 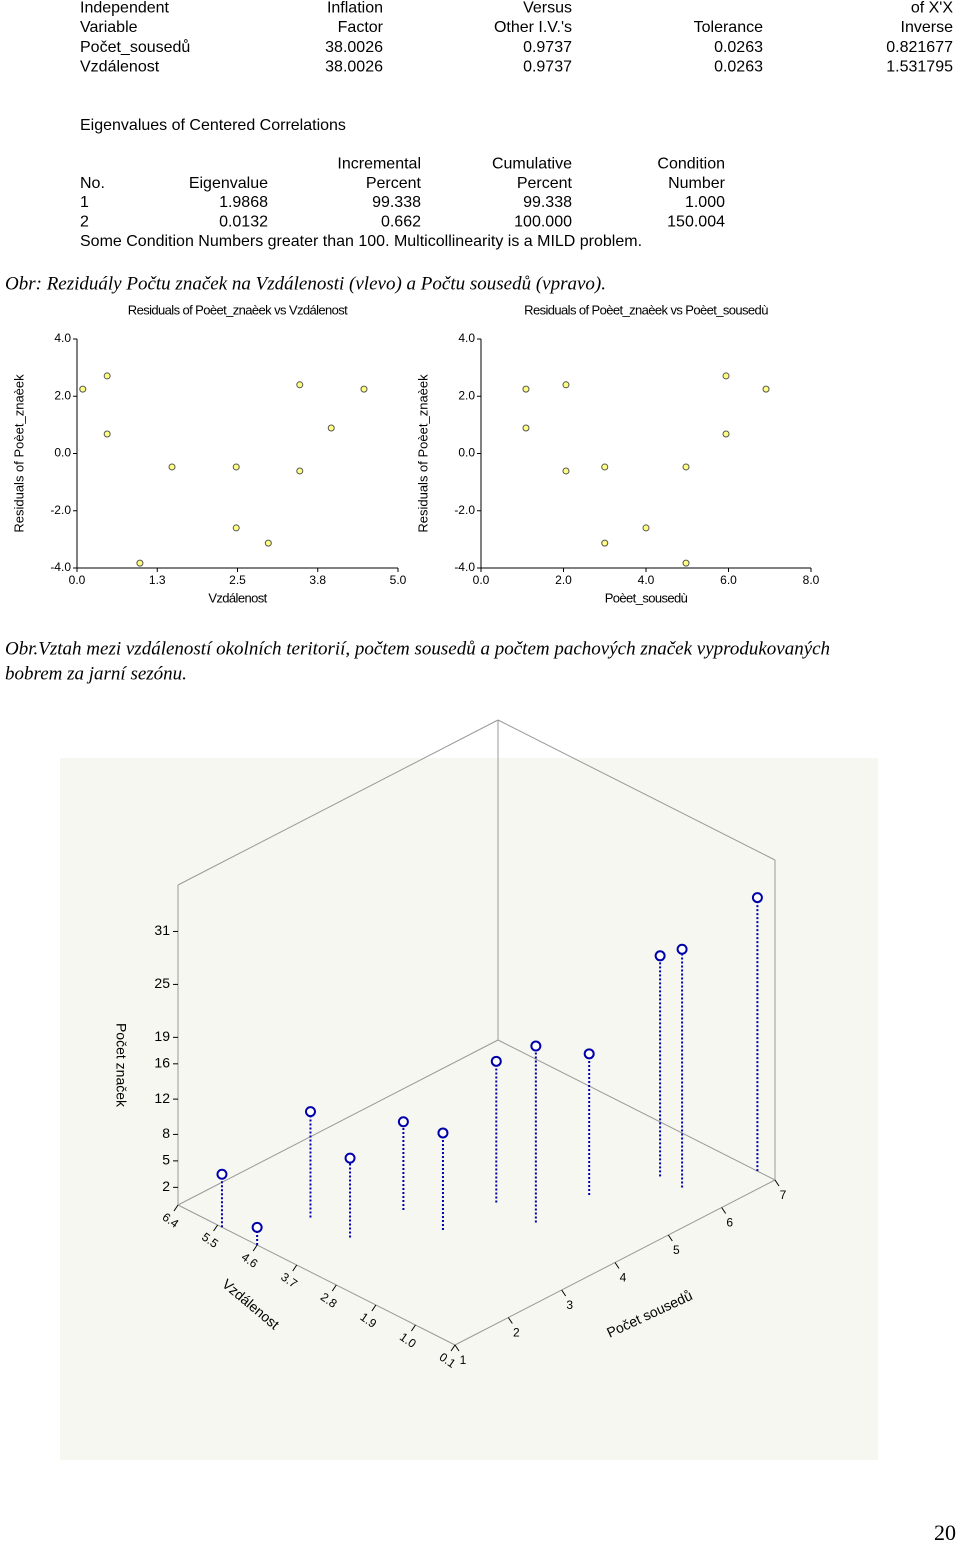 What do you see at coordinates (60, 567) in the screenshot?
I see `y-tick-label: -4.0` at bounding box center [60, 567].